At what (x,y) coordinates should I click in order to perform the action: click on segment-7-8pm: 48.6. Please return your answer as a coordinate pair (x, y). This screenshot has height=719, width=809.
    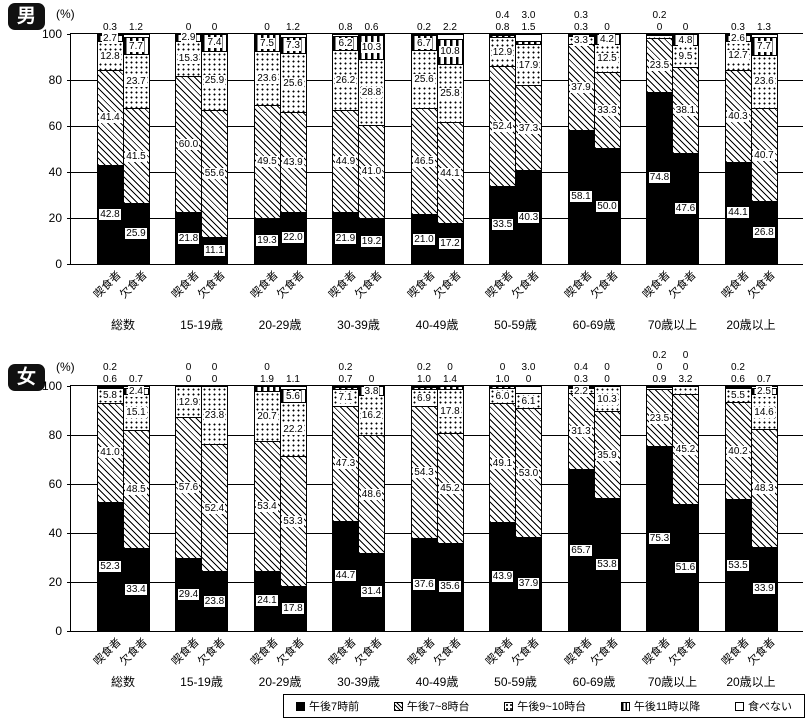
    Looking at the image, I should click on (371, 494).